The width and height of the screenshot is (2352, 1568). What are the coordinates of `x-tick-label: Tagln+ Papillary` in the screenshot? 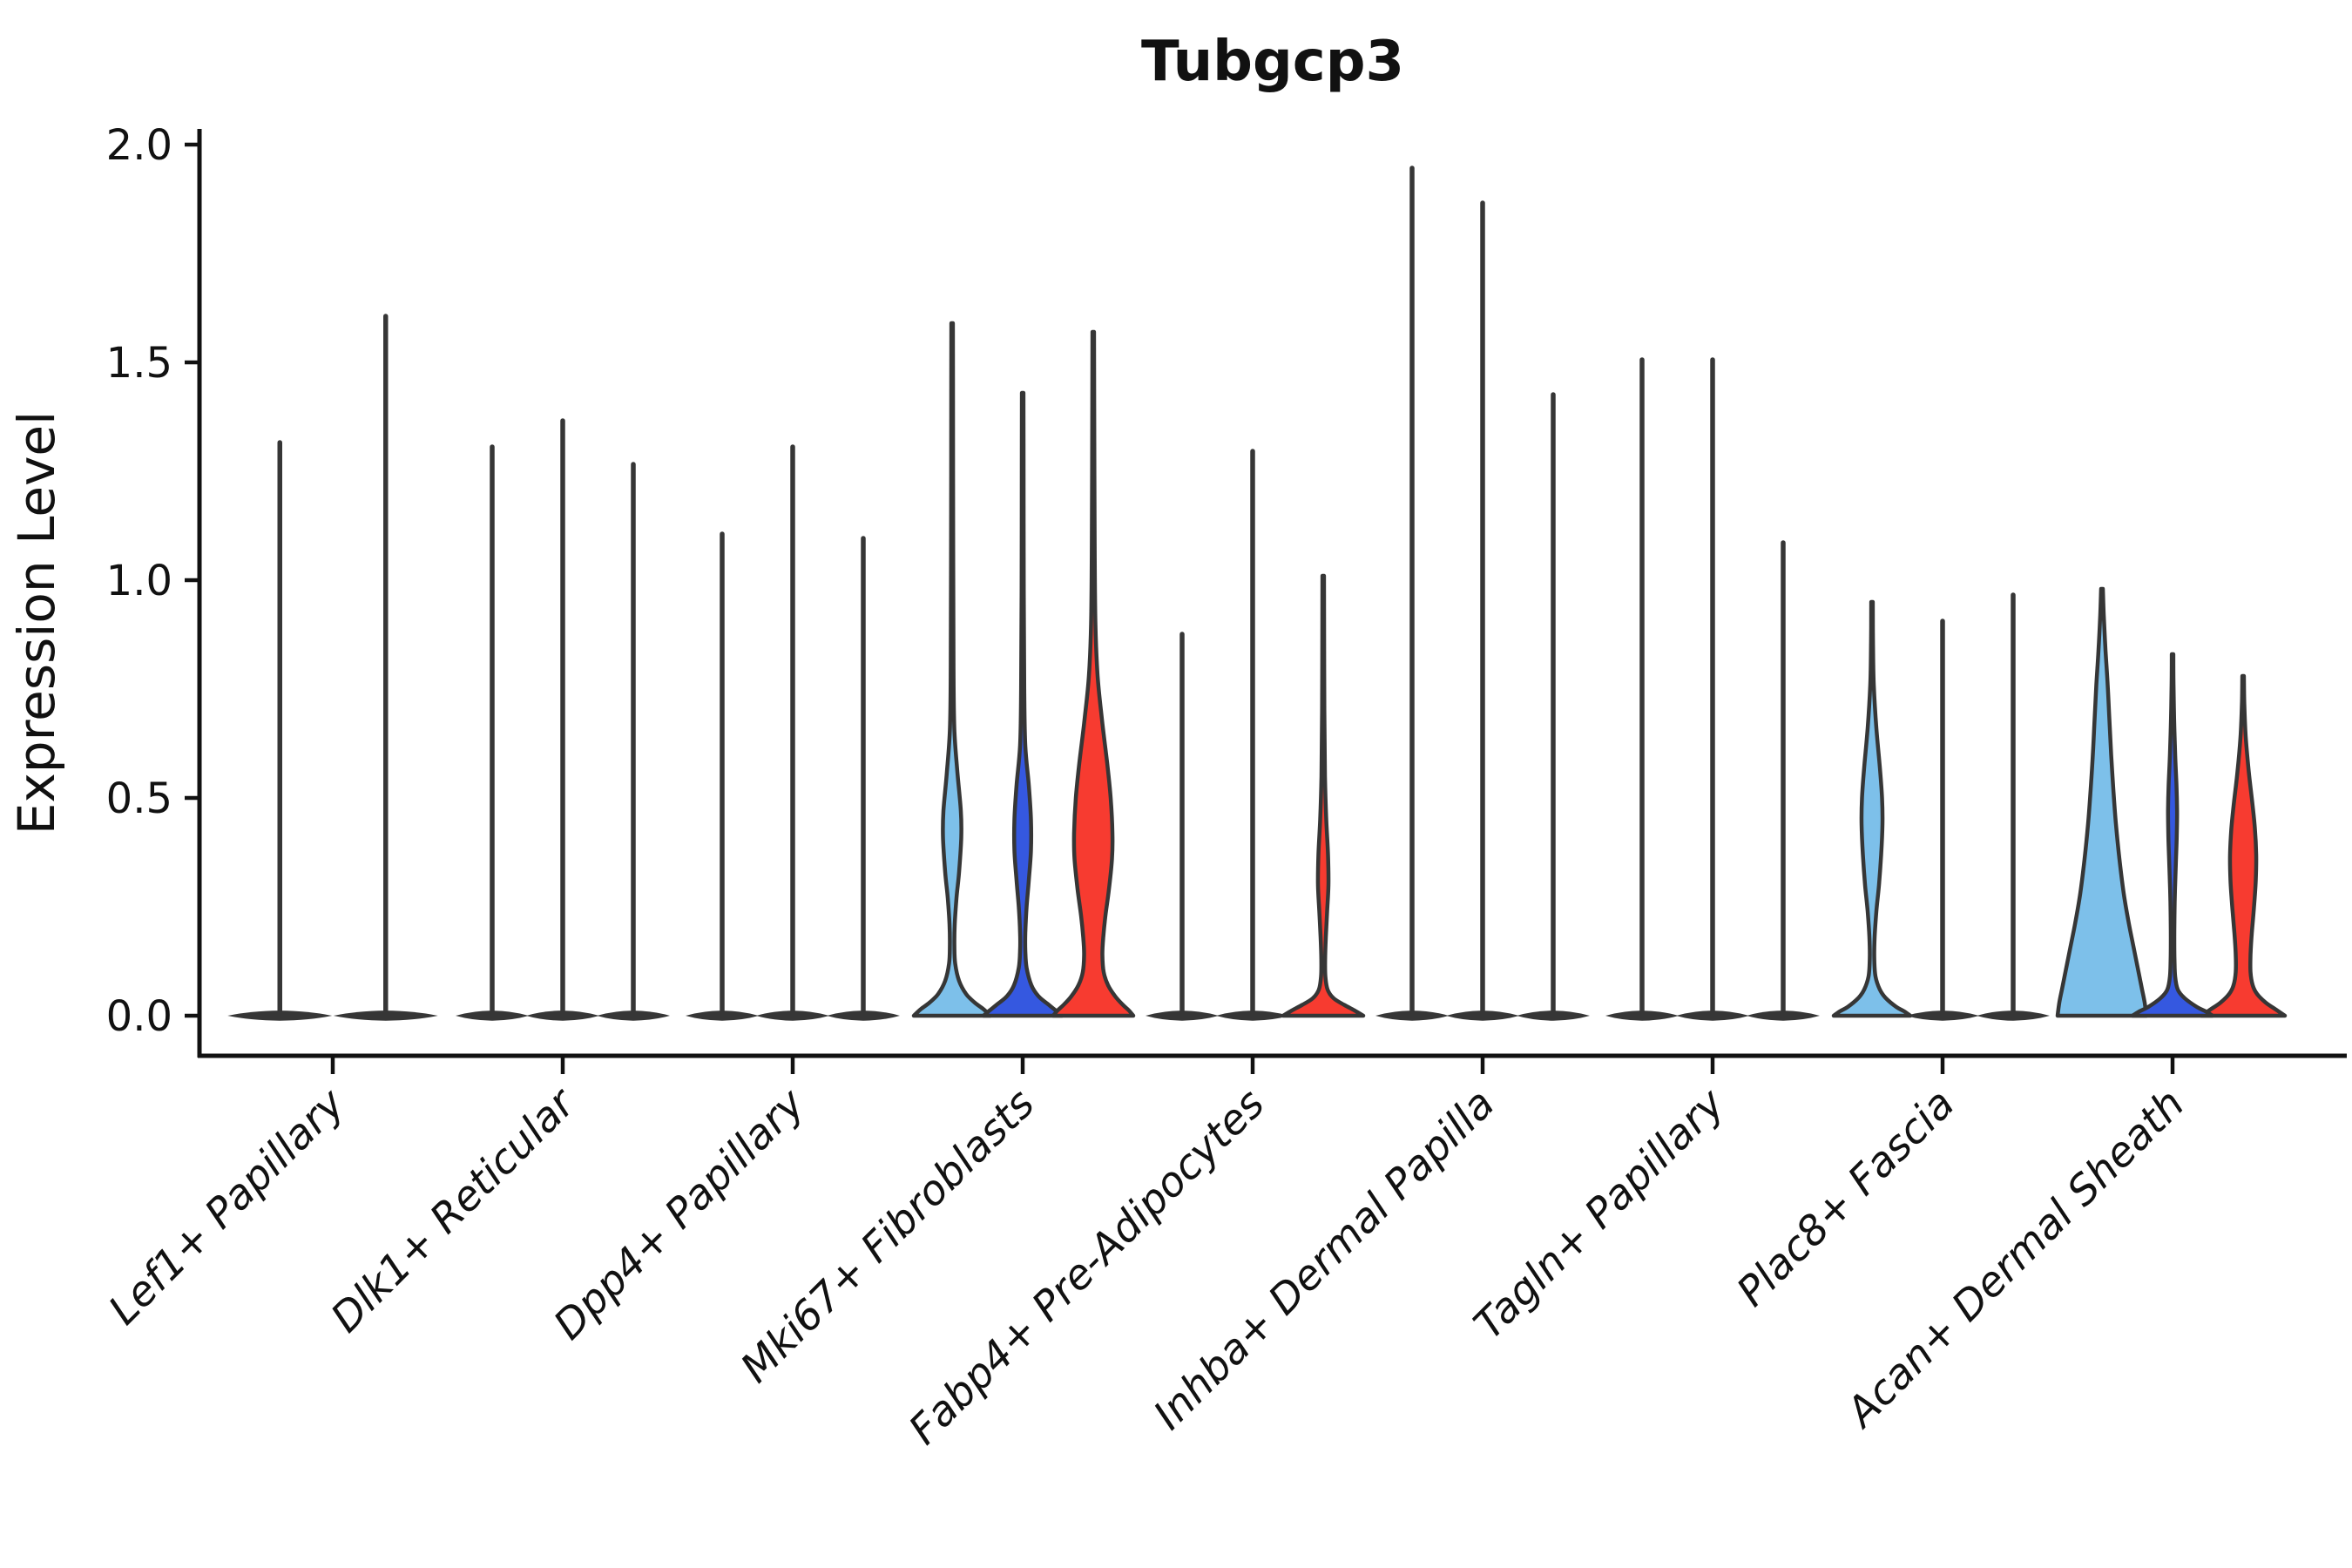 It's located at (1600, 1214).